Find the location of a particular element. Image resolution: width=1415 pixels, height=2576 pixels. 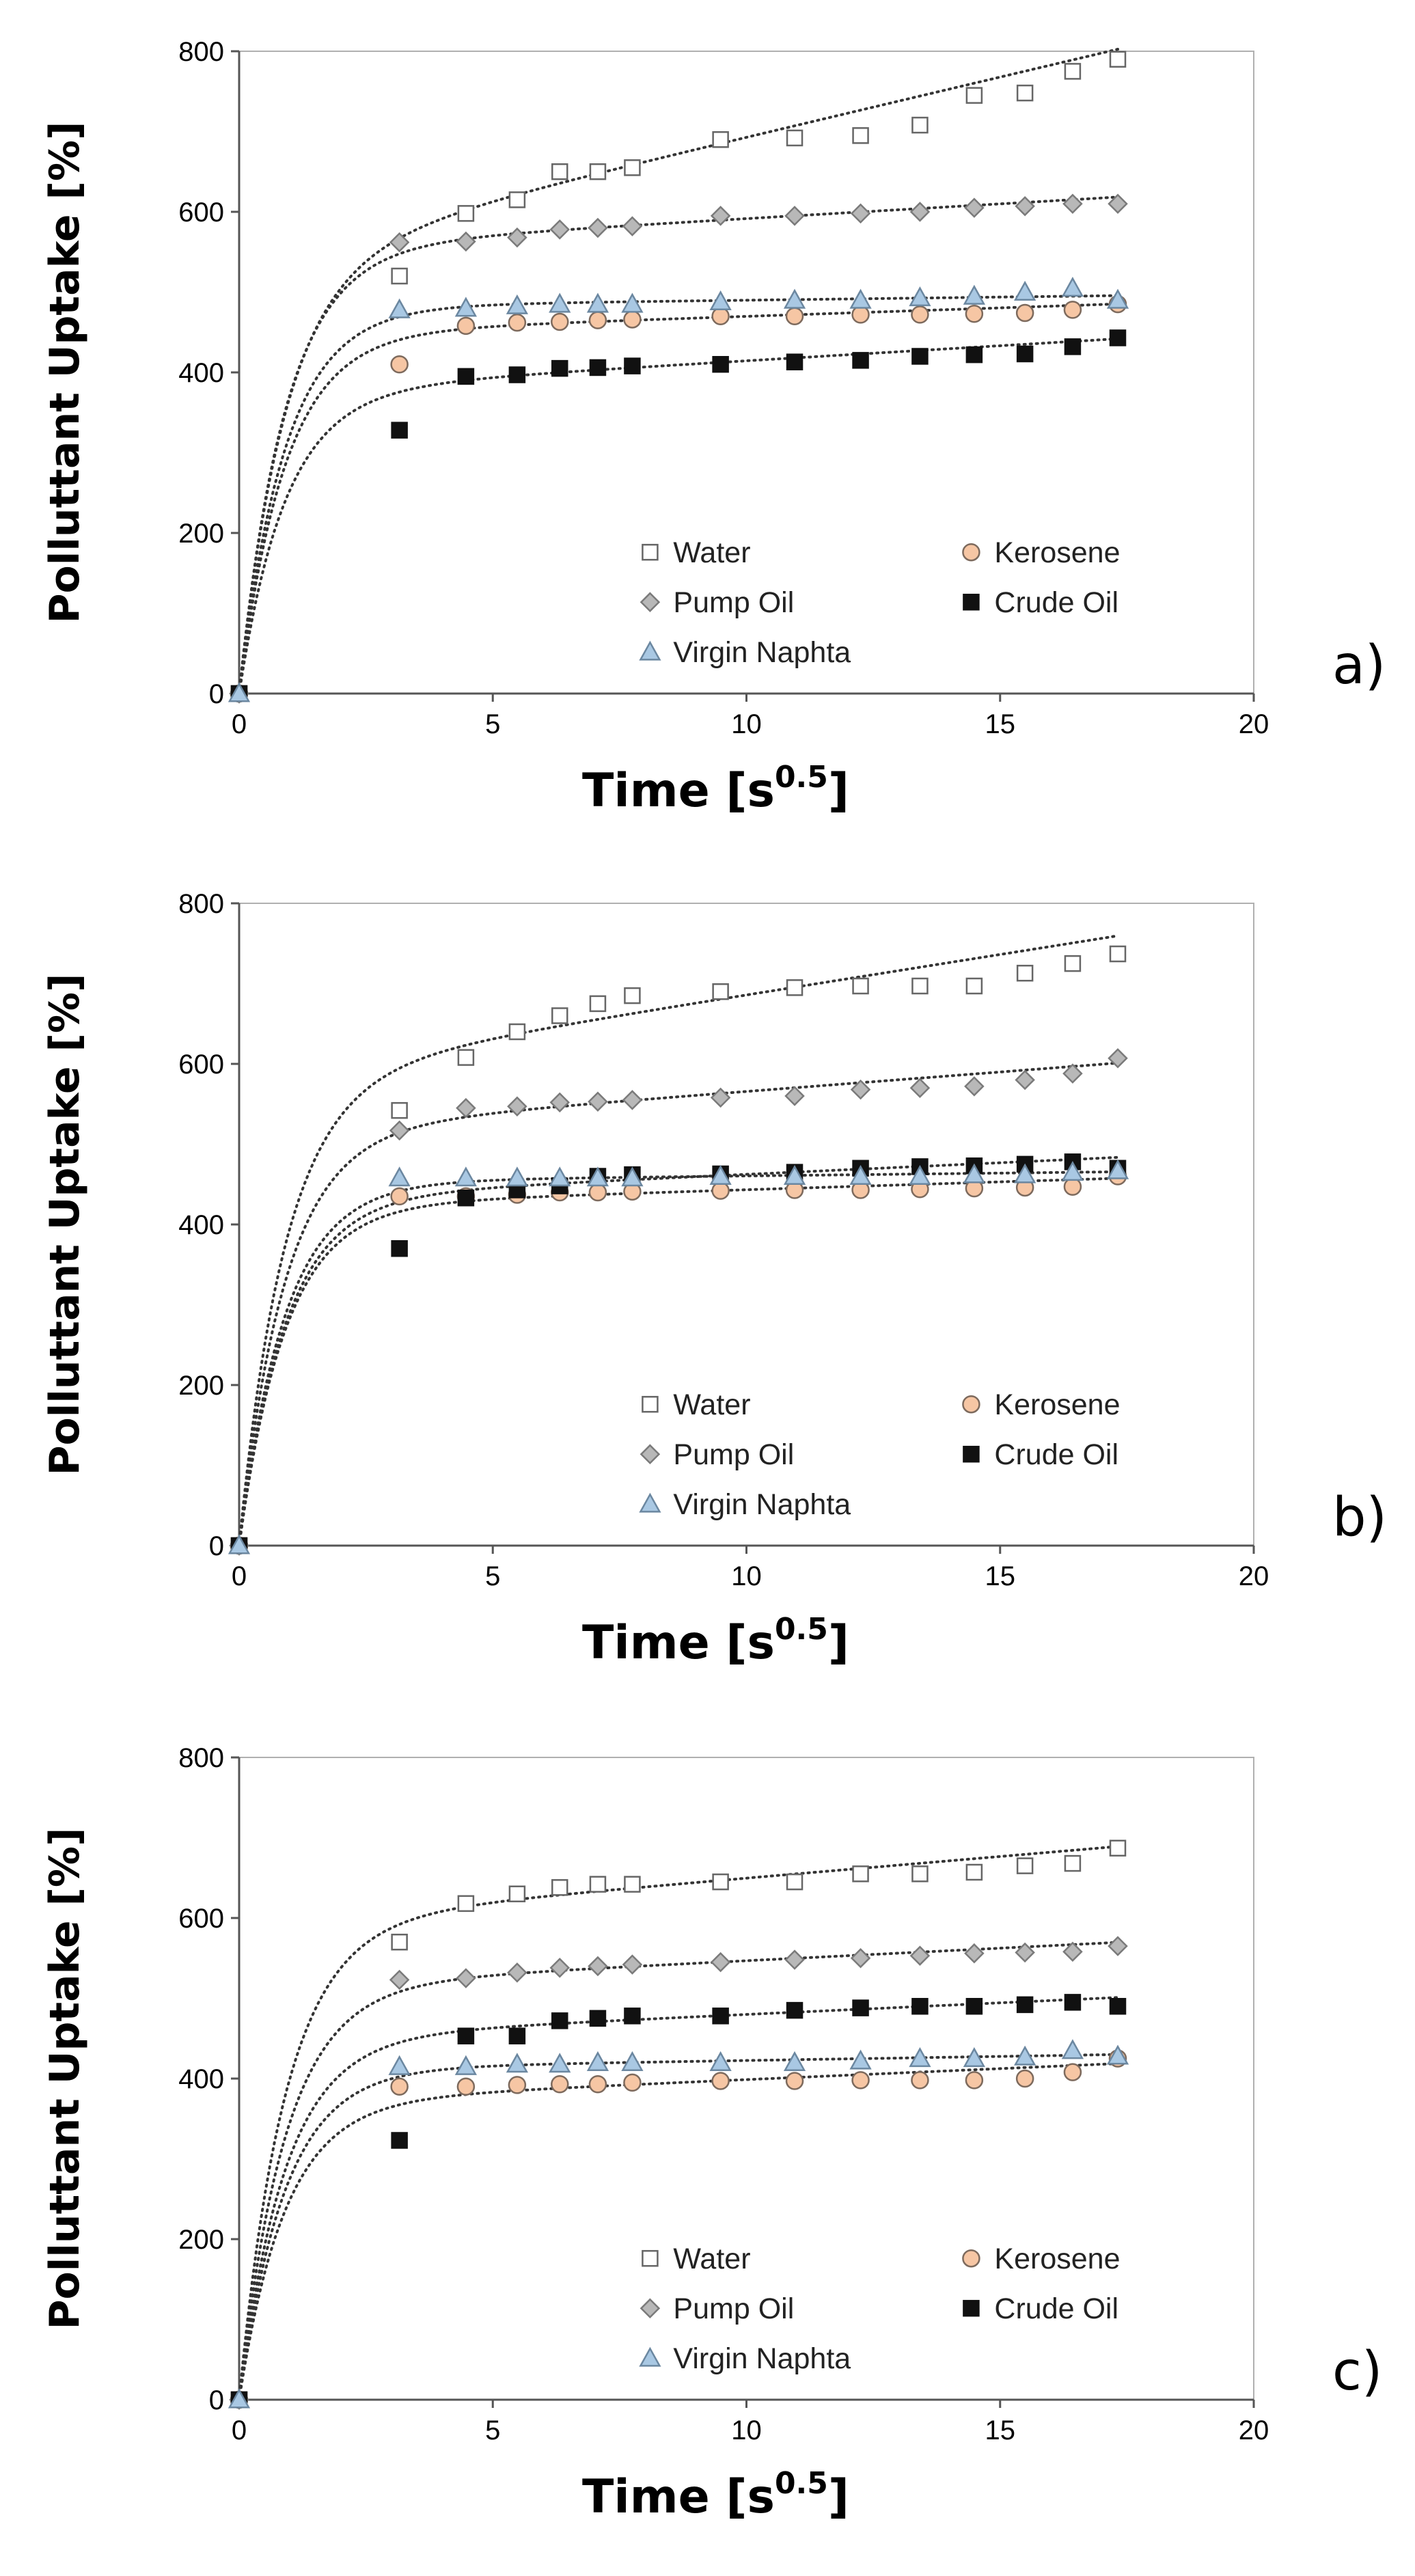

legend-label: Kerosene is located at coordinates (1057, 552).